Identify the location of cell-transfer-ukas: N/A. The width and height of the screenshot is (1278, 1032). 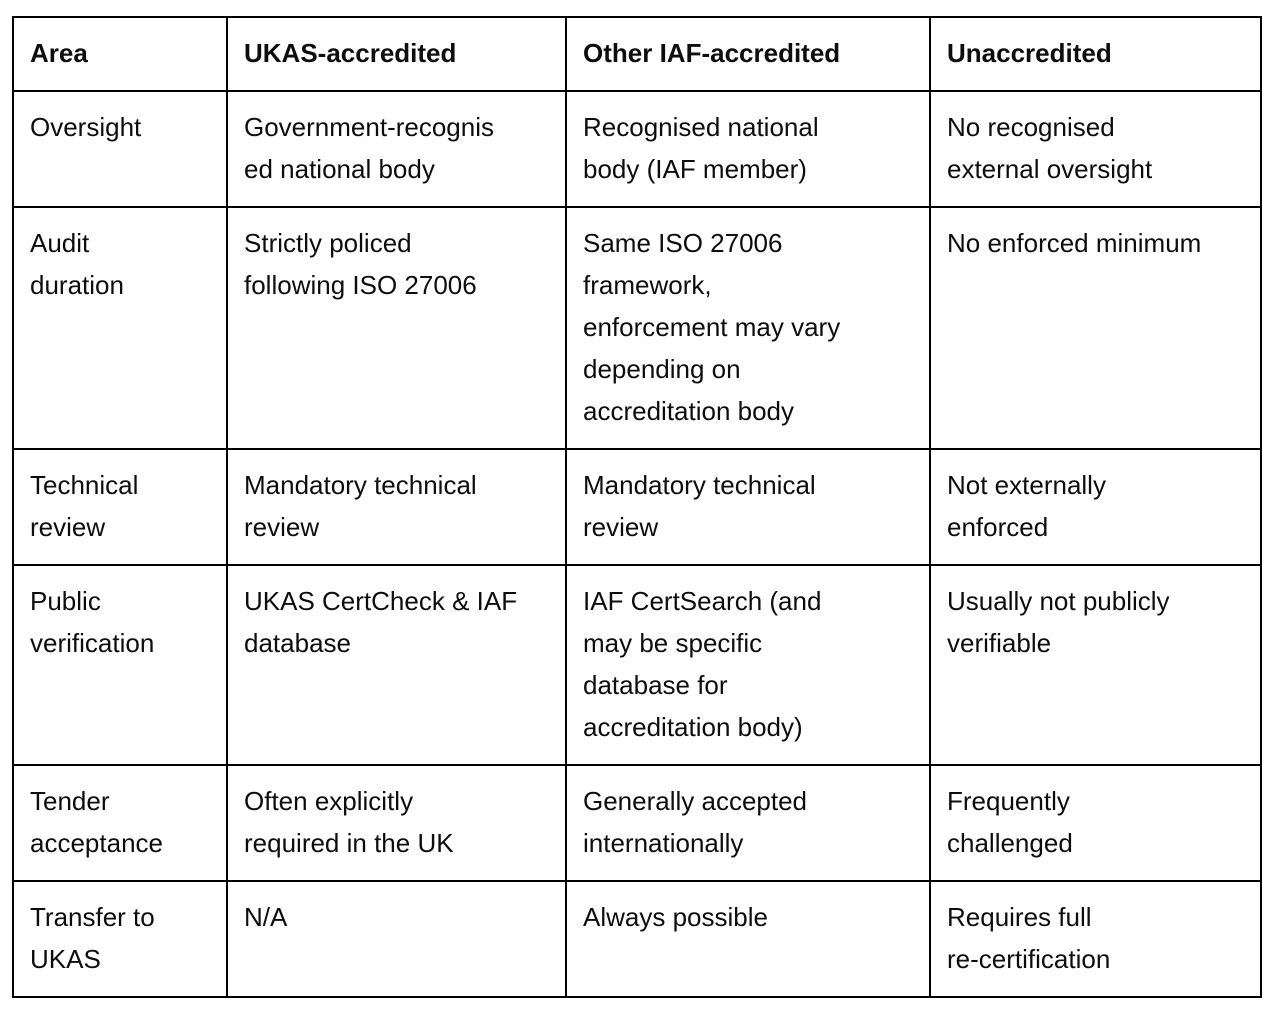
(396, 939).